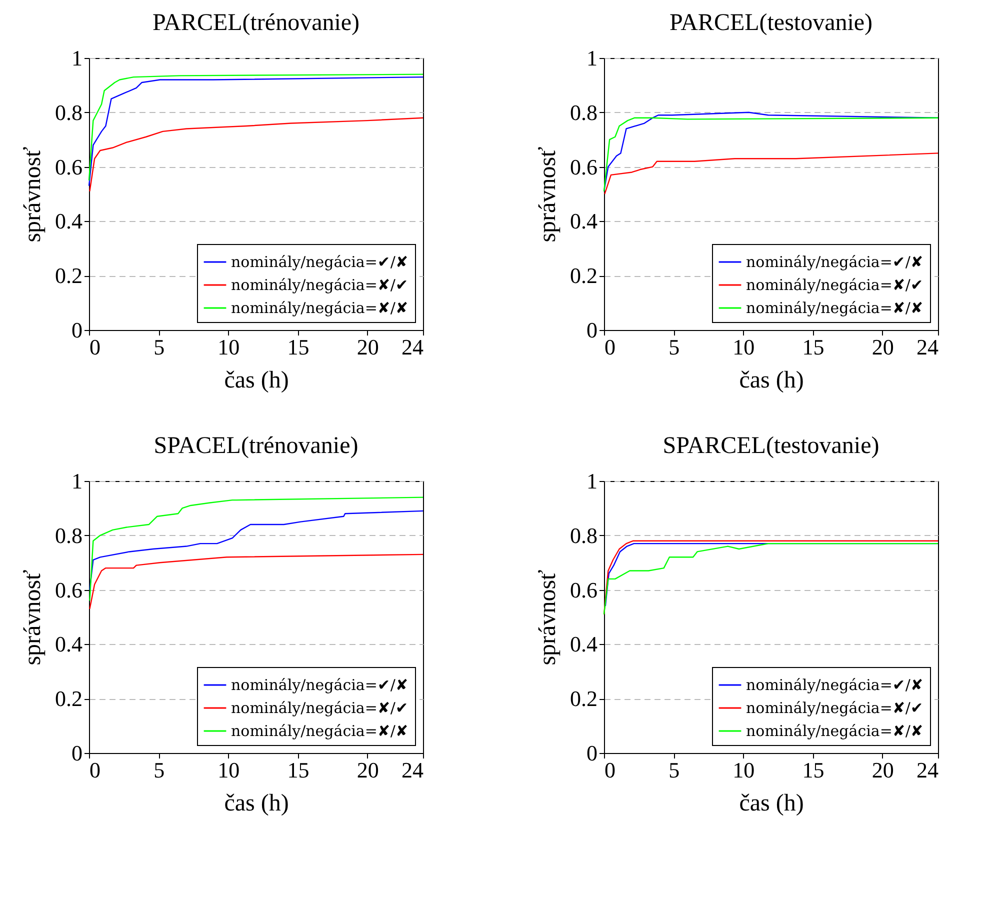 The width and height of the screenshot is (997, 903). I want to click on chart-title: SPARCEL(testovanie), so click(771, 446).